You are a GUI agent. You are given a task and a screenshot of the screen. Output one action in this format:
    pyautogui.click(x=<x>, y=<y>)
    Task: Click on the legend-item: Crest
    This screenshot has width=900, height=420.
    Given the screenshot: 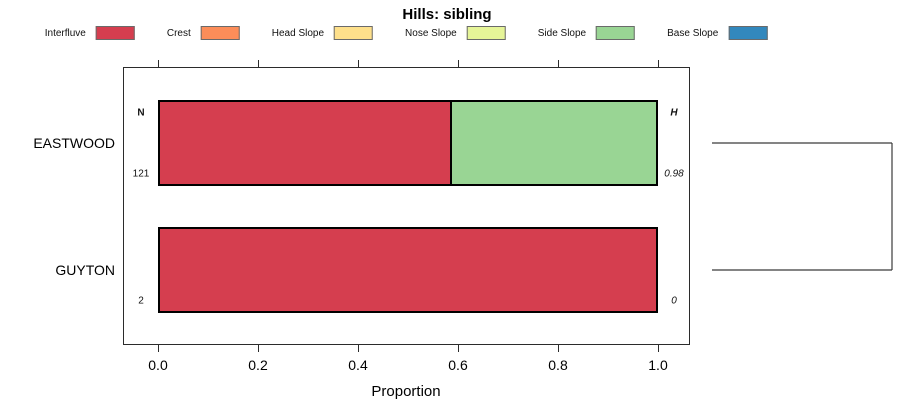 What is the action you would take?
    pyautogui.click(x=203, y=33)
    